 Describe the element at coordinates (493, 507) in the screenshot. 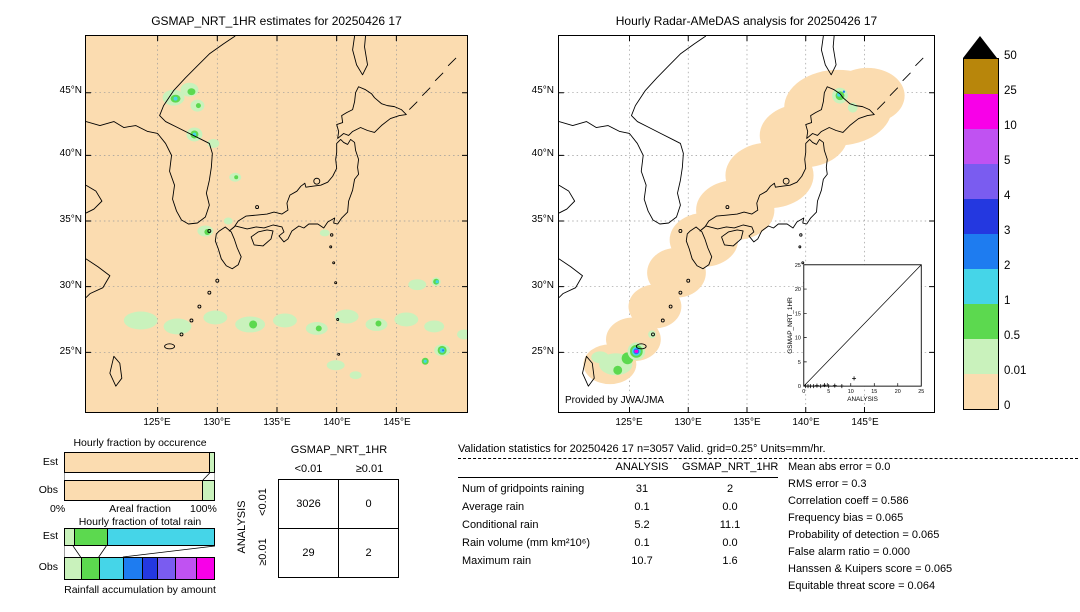

I see `stat-row-label: Average rain` at that location.